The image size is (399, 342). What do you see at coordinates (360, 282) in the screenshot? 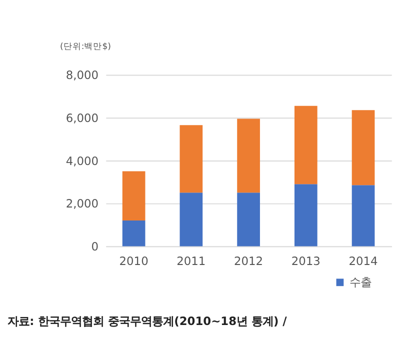
I see `legend-label: 수출` at bounding box center [360, 282].